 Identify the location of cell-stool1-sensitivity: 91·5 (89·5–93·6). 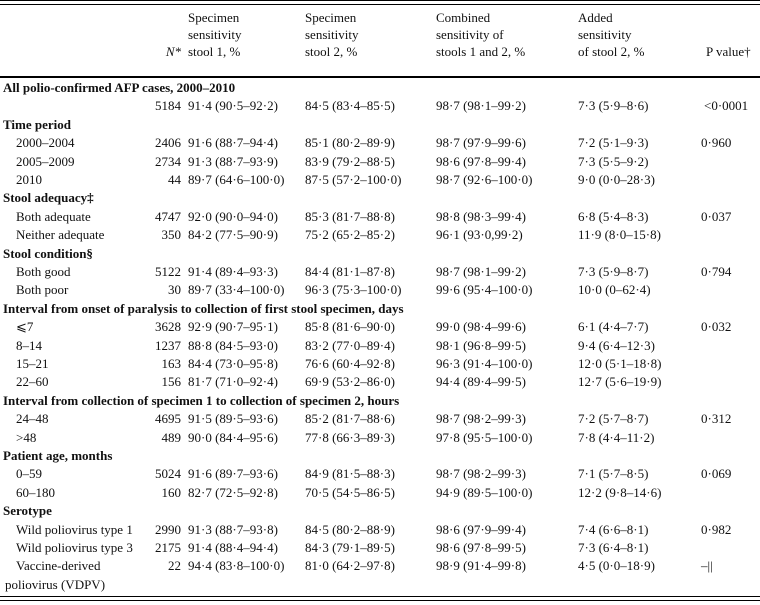
(233, 419).